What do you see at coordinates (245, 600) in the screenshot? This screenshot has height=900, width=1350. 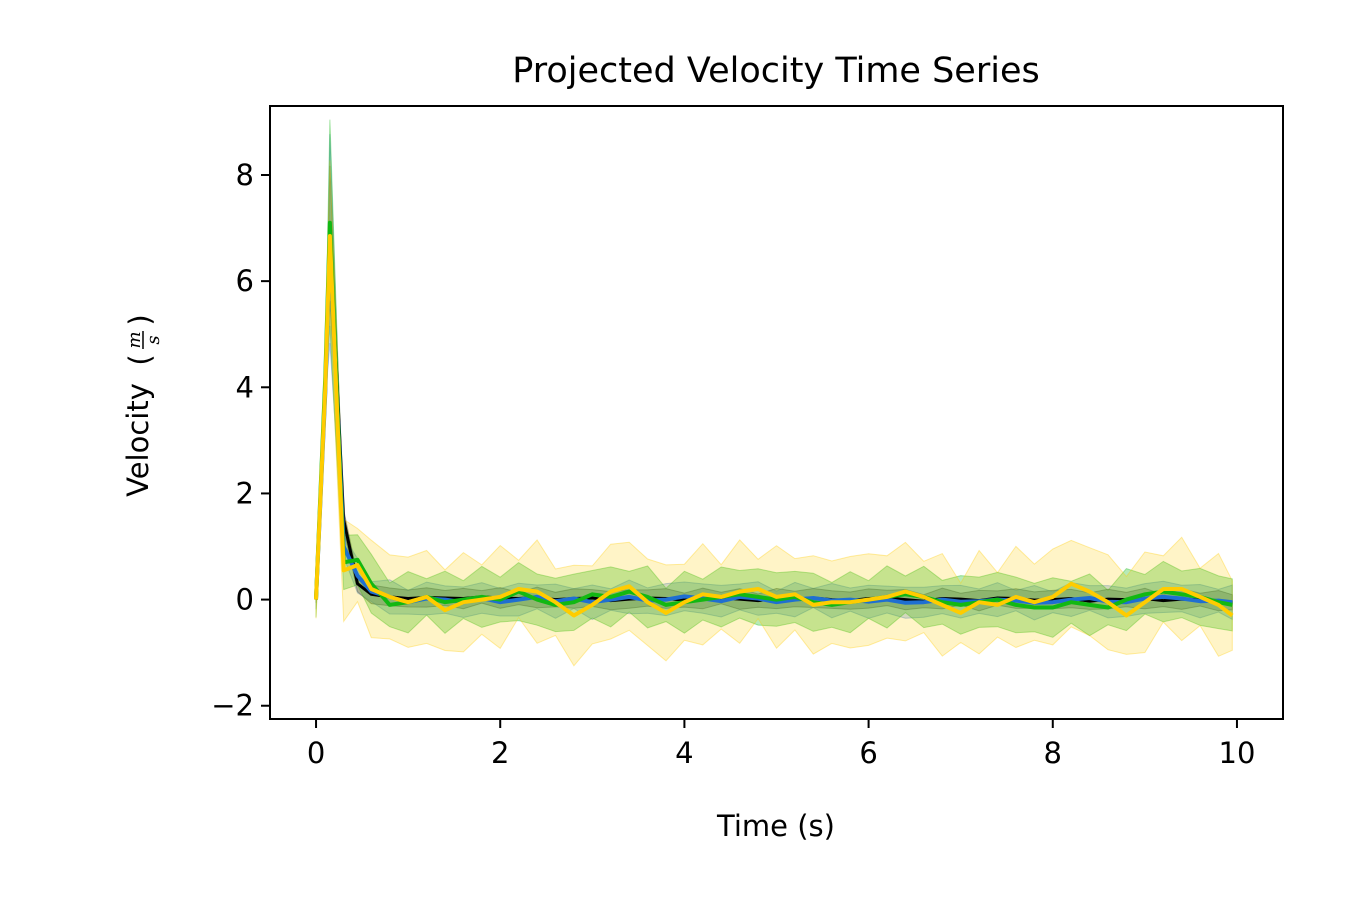 I see `y-tick-label: 0` at bounding box center [245, 600].